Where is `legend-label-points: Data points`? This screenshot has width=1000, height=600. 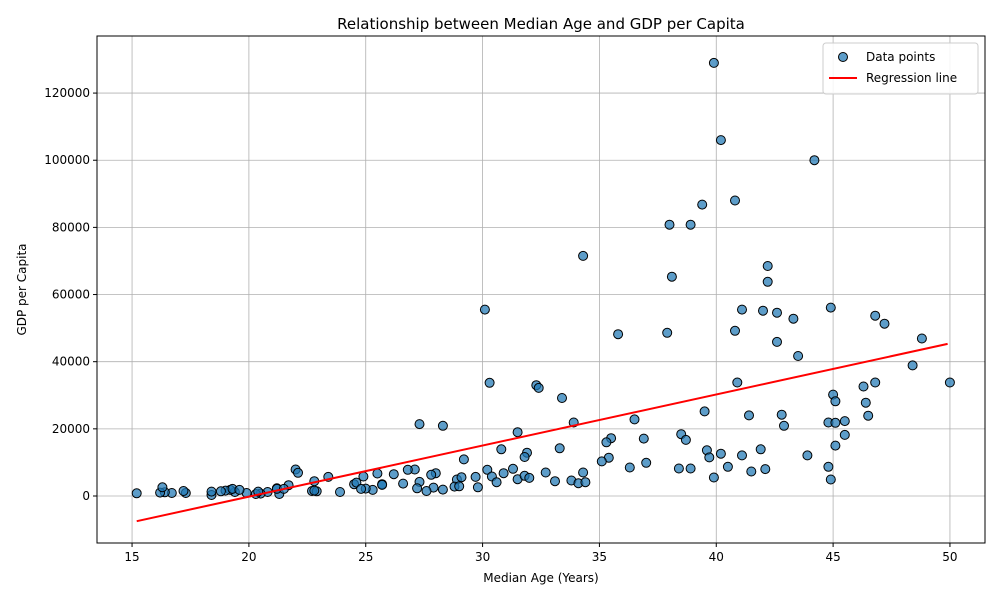
legend-label-points: Data points is located at coordinates (900, 57).